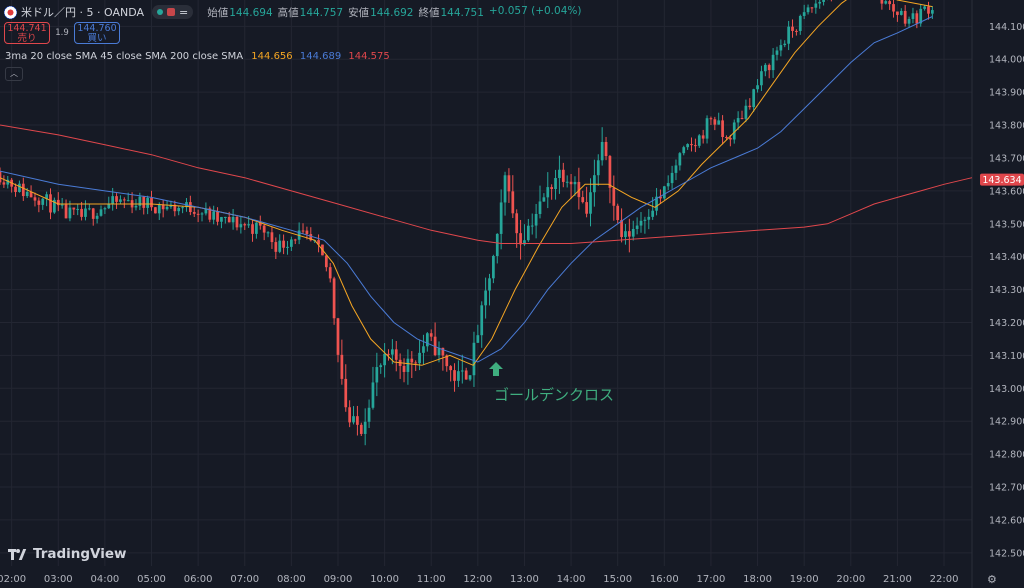 Image resolution: width=1024 pixels, height=588 pixels. I want to click on time-tick-label: 12:00, so click(477, 579).